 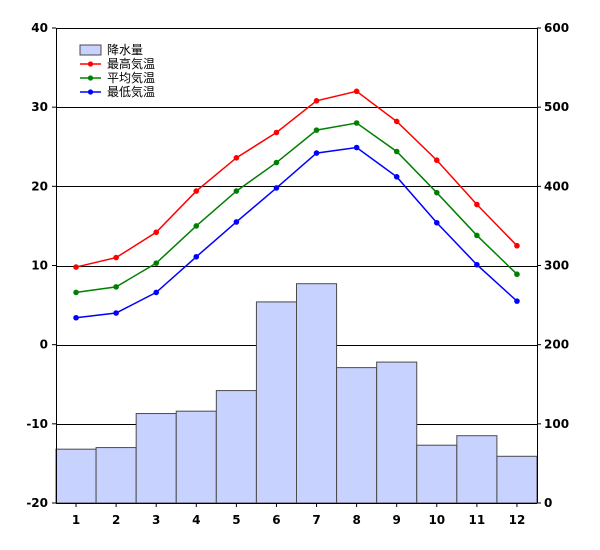 What do you see at coordinates (39, 266) in the screenshot?
I see `left-tick-label-3: 10` at bounding box center [39, 266].